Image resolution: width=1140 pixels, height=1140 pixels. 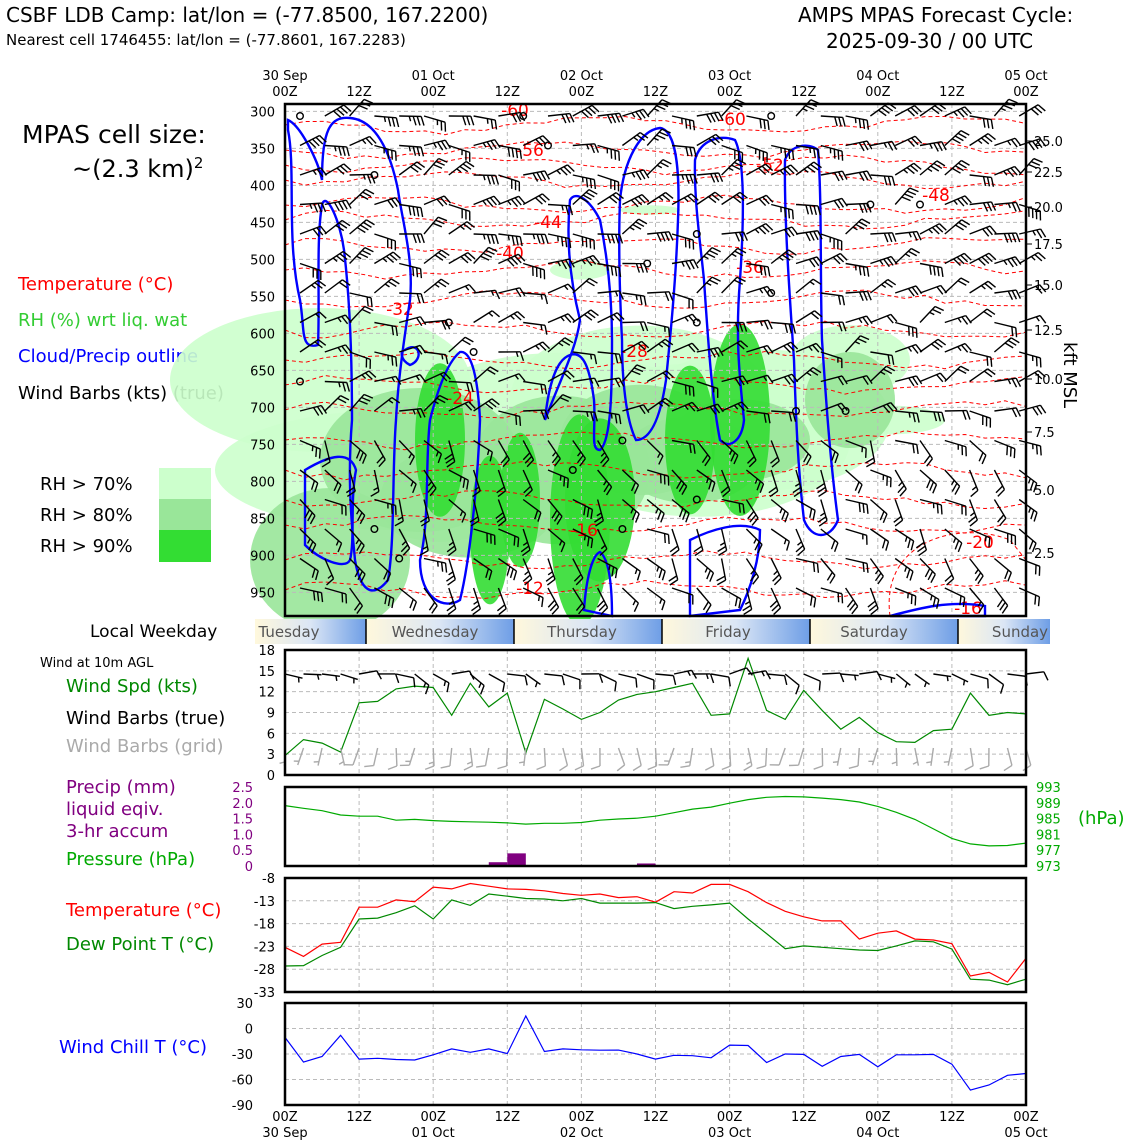 What do you see at coordinates (433, 76) in the screenshot?
I see `top-day-label: 01 Oct` at bounding box center [433, 76].